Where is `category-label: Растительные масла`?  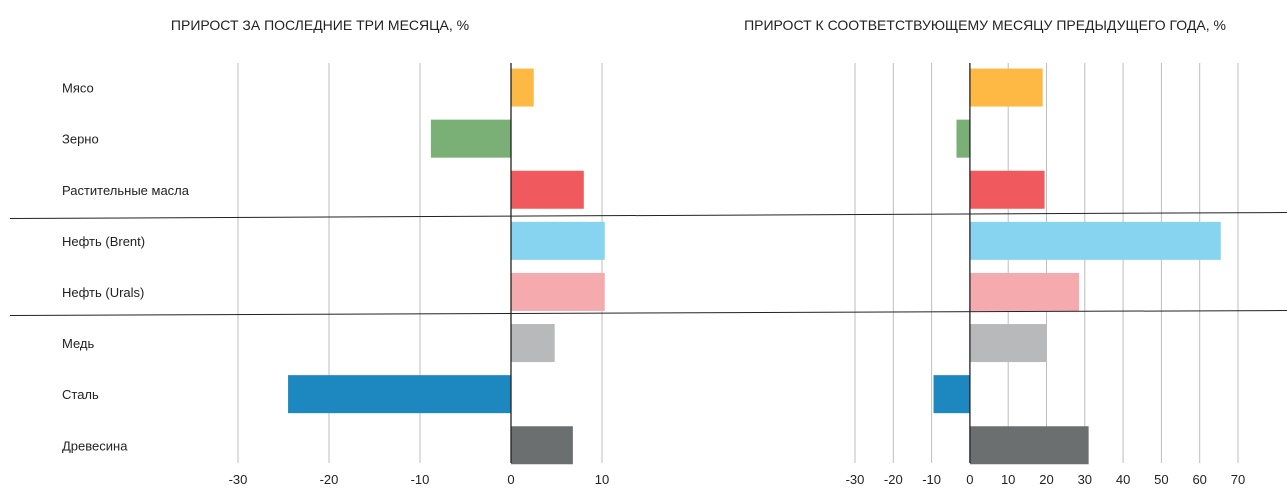
category-label: Растительные масла is located at coordinates (126, 190).